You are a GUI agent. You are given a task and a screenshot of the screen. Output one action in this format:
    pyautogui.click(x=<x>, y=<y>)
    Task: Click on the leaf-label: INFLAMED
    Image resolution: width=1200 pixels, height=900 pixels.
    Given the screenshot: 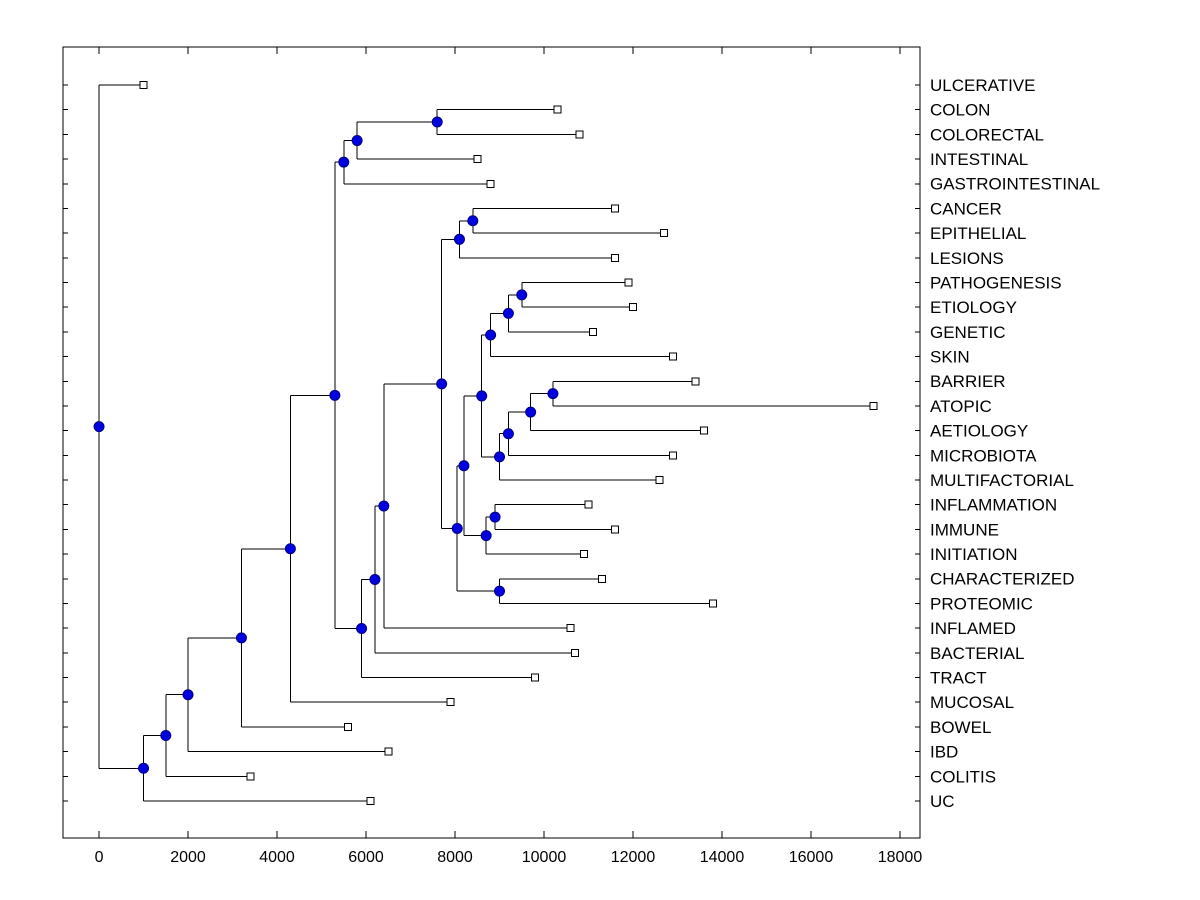 What is the action you would take?
    pyautogui.click(x=973, y=628)
    